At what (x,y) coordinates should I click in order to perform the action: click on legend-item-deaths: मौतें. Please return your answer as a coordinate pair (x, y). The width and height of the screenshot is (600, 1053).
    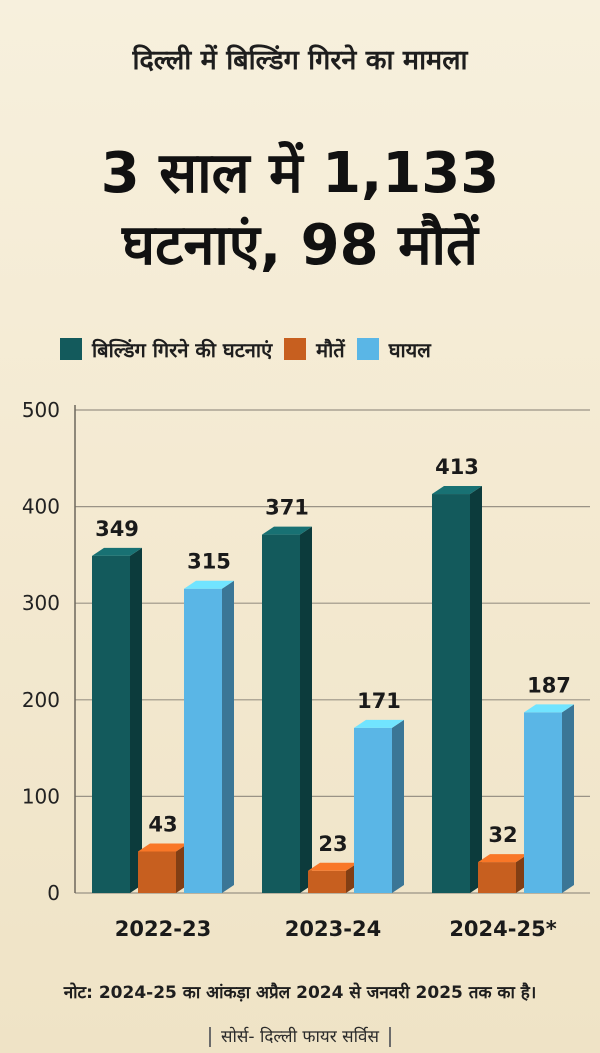
    Looking at the image, I should click on (314, 349).